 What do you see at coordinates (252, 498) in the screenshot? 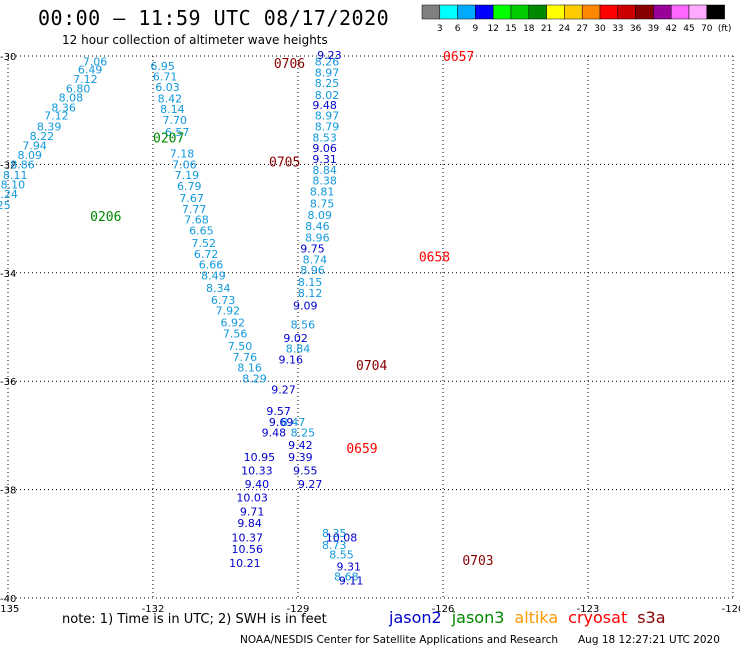
I see `wave-height-point: 10.03` at bounding box center [252, 498].